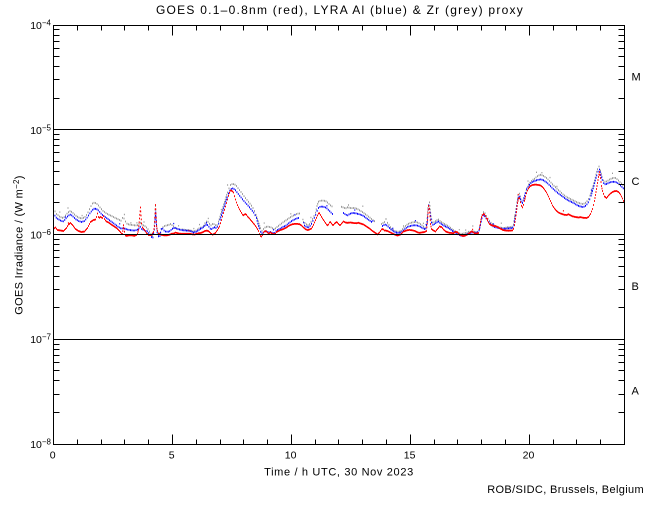 This screenshot has height=505, width=650. What do you see at coordinates (636, 392) in the screenshot?
I see `svg-text: A` at bounding box center [636, 392].